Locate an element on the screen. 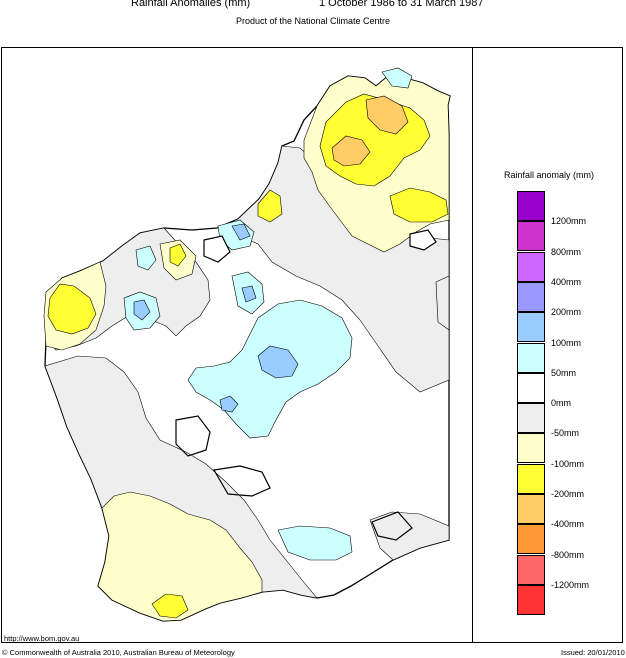 The image size is (626, 658). cyan-region-west-small is located at coordinates (146, 258).